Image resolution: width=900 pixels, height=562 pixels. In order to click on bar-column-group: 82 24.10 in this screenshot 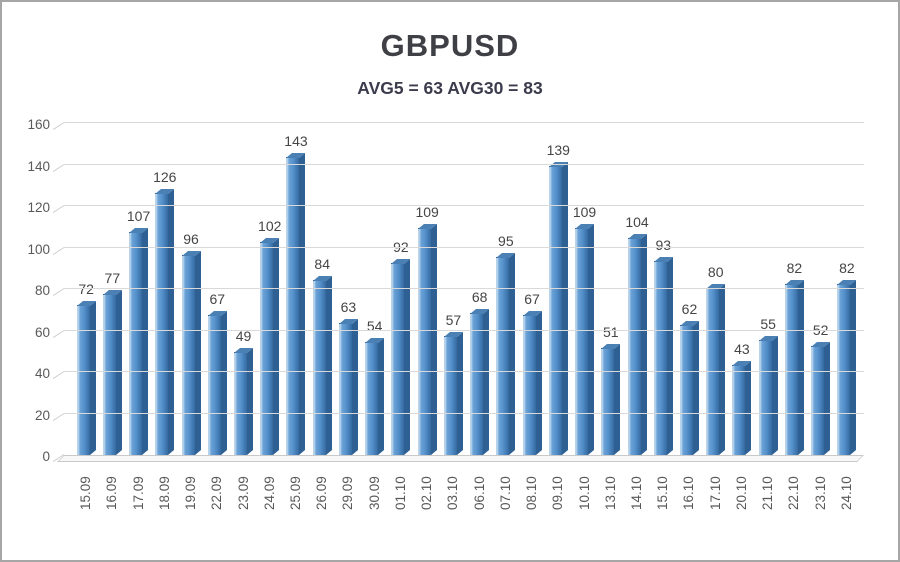, I will do `click(847, 316)`.